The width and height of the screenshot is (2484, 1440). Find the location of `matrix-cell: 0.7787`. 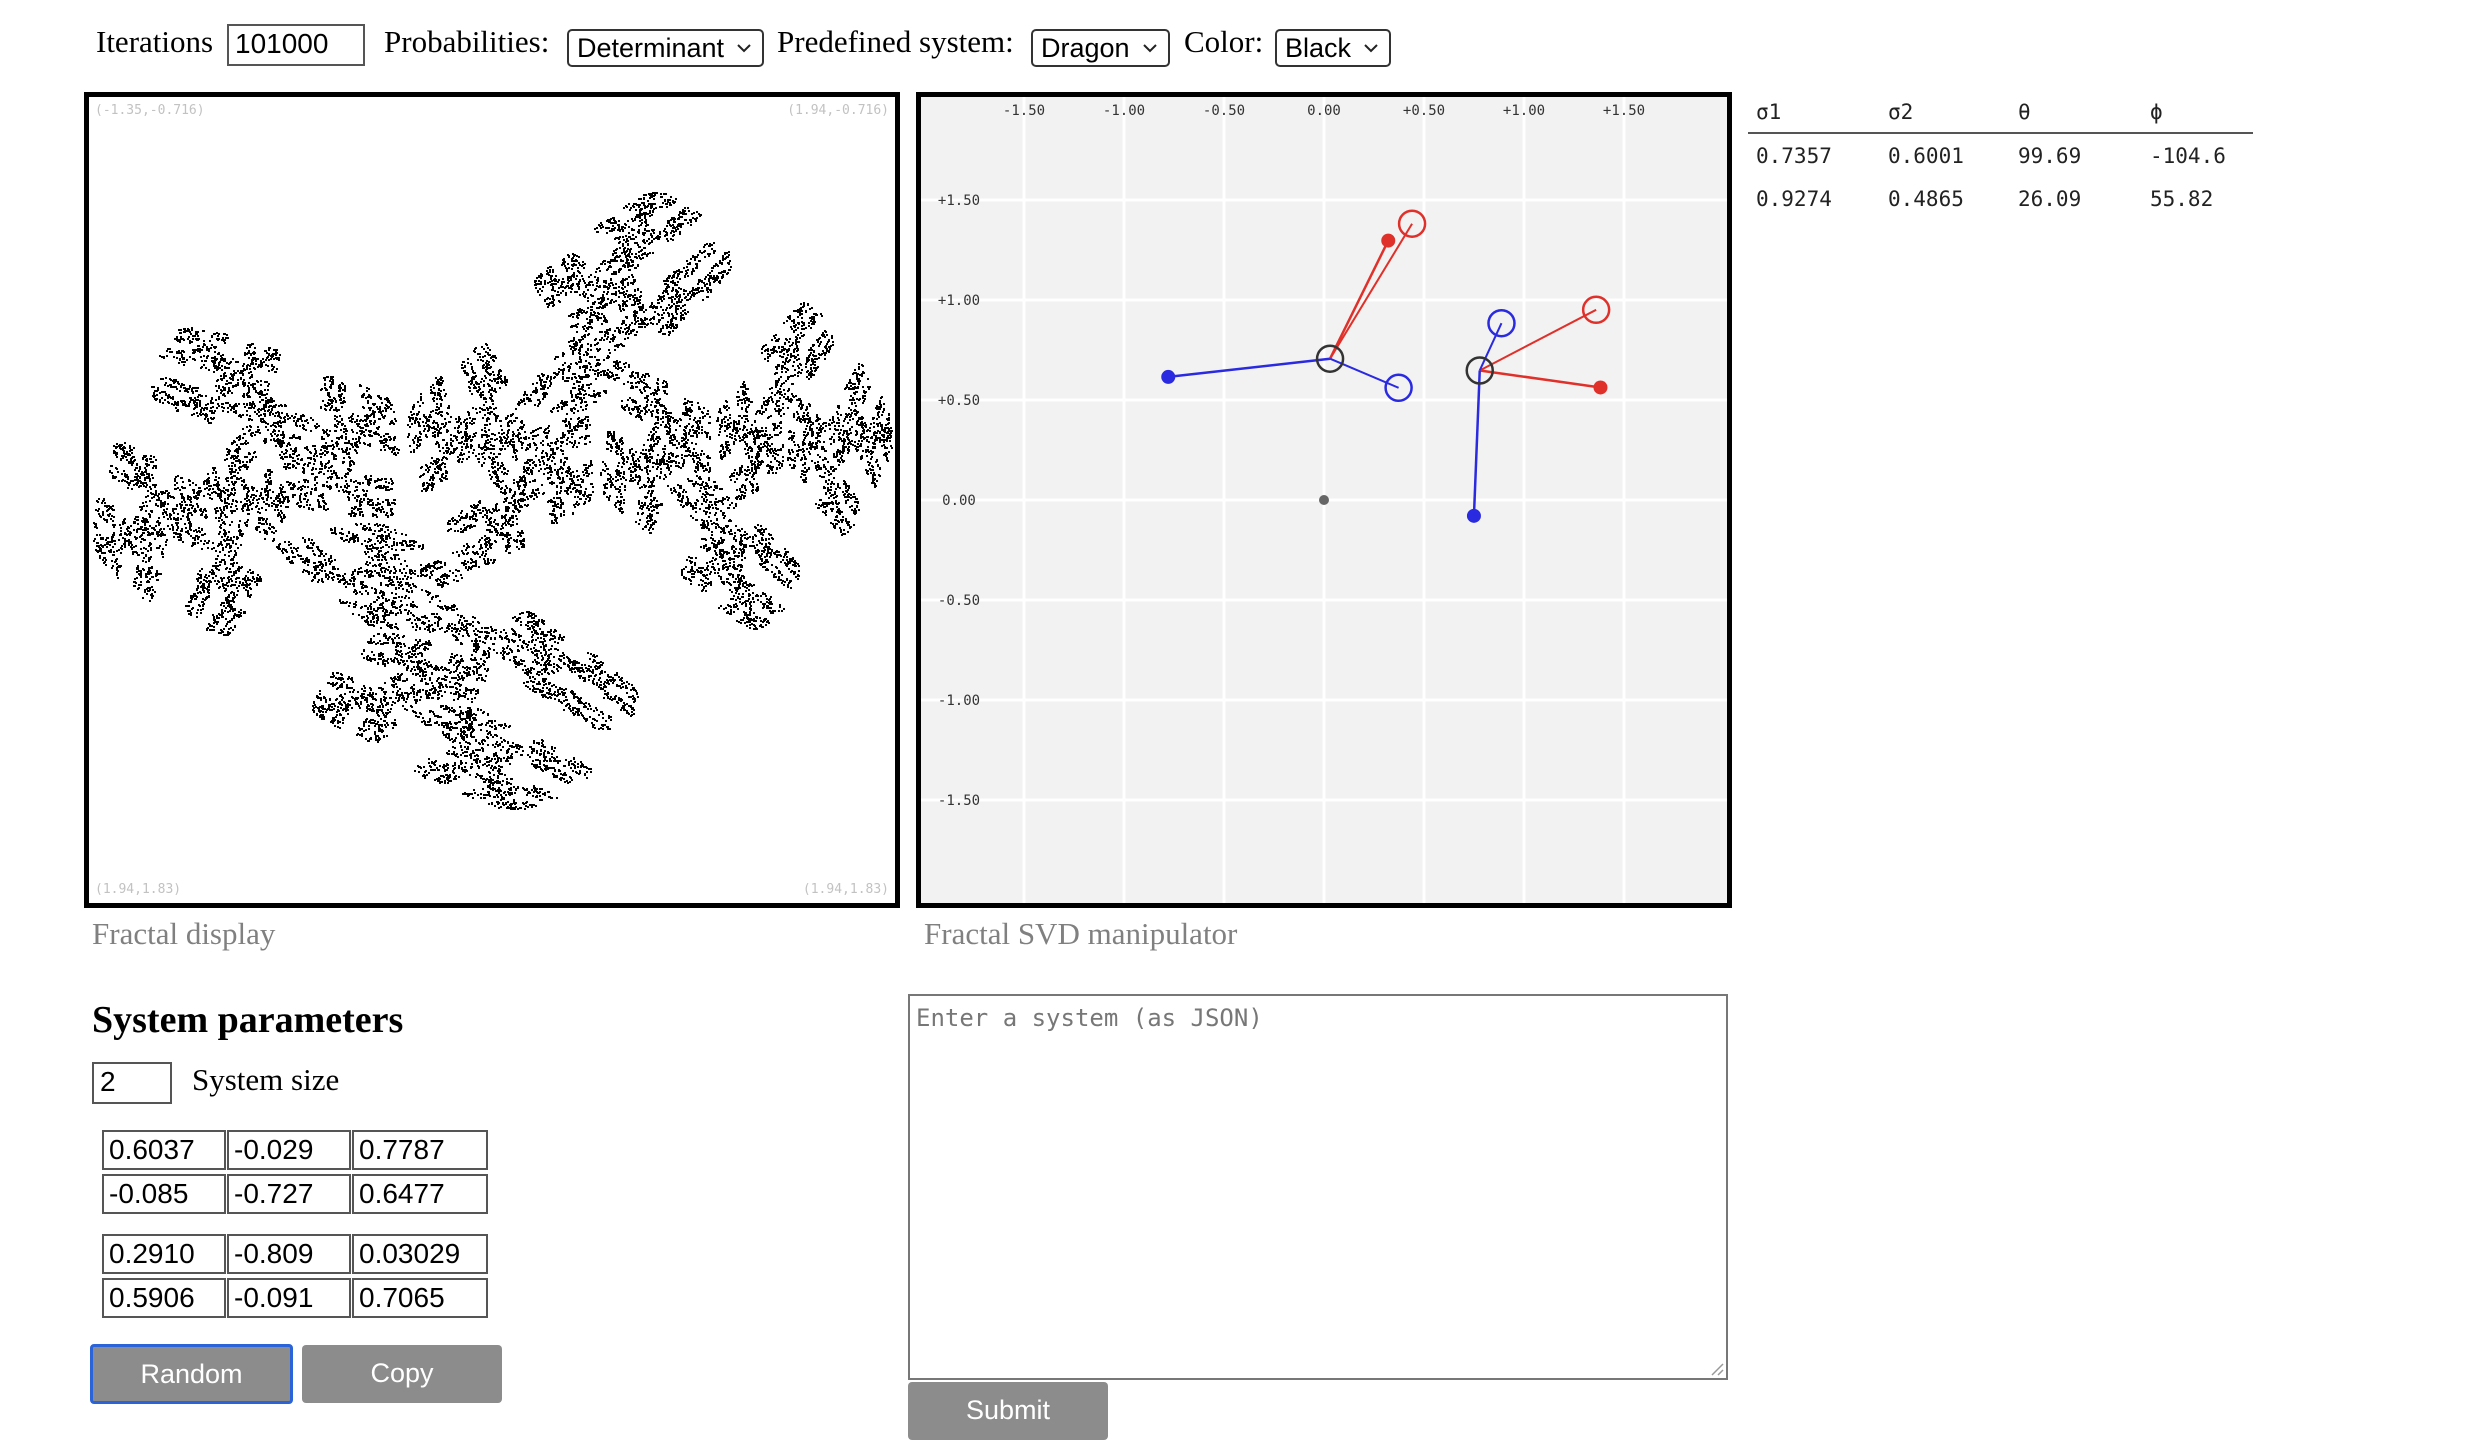

matrix-cell: 0.7787 is located at coordinates (420, 1150).